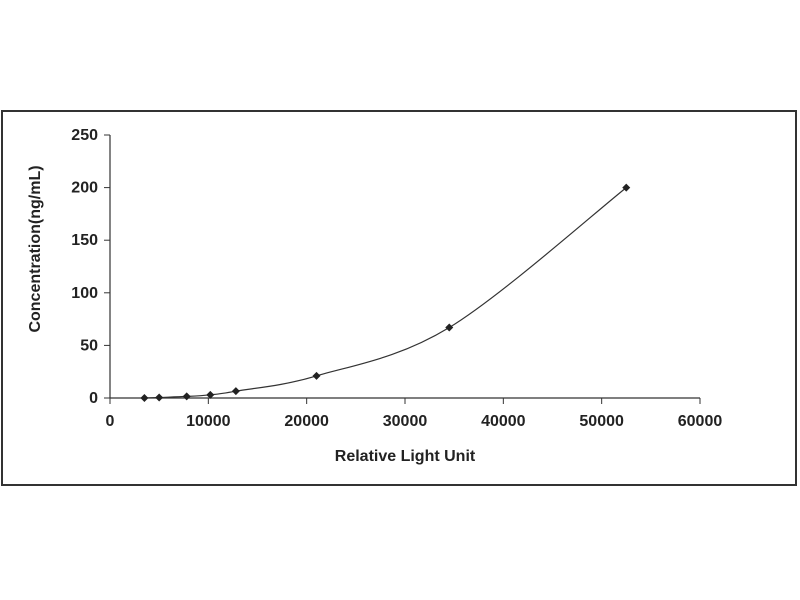 This screenshot has width=800, height=600. I want to click on x-tick-label: 0, so click(110, 421).